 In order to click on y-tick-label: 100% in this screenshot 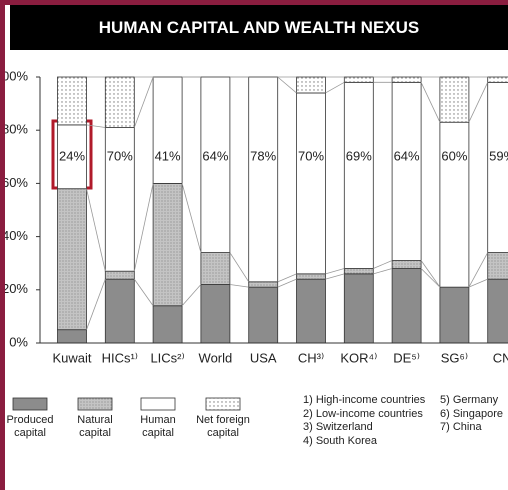, I will do `click(16, 75)`.